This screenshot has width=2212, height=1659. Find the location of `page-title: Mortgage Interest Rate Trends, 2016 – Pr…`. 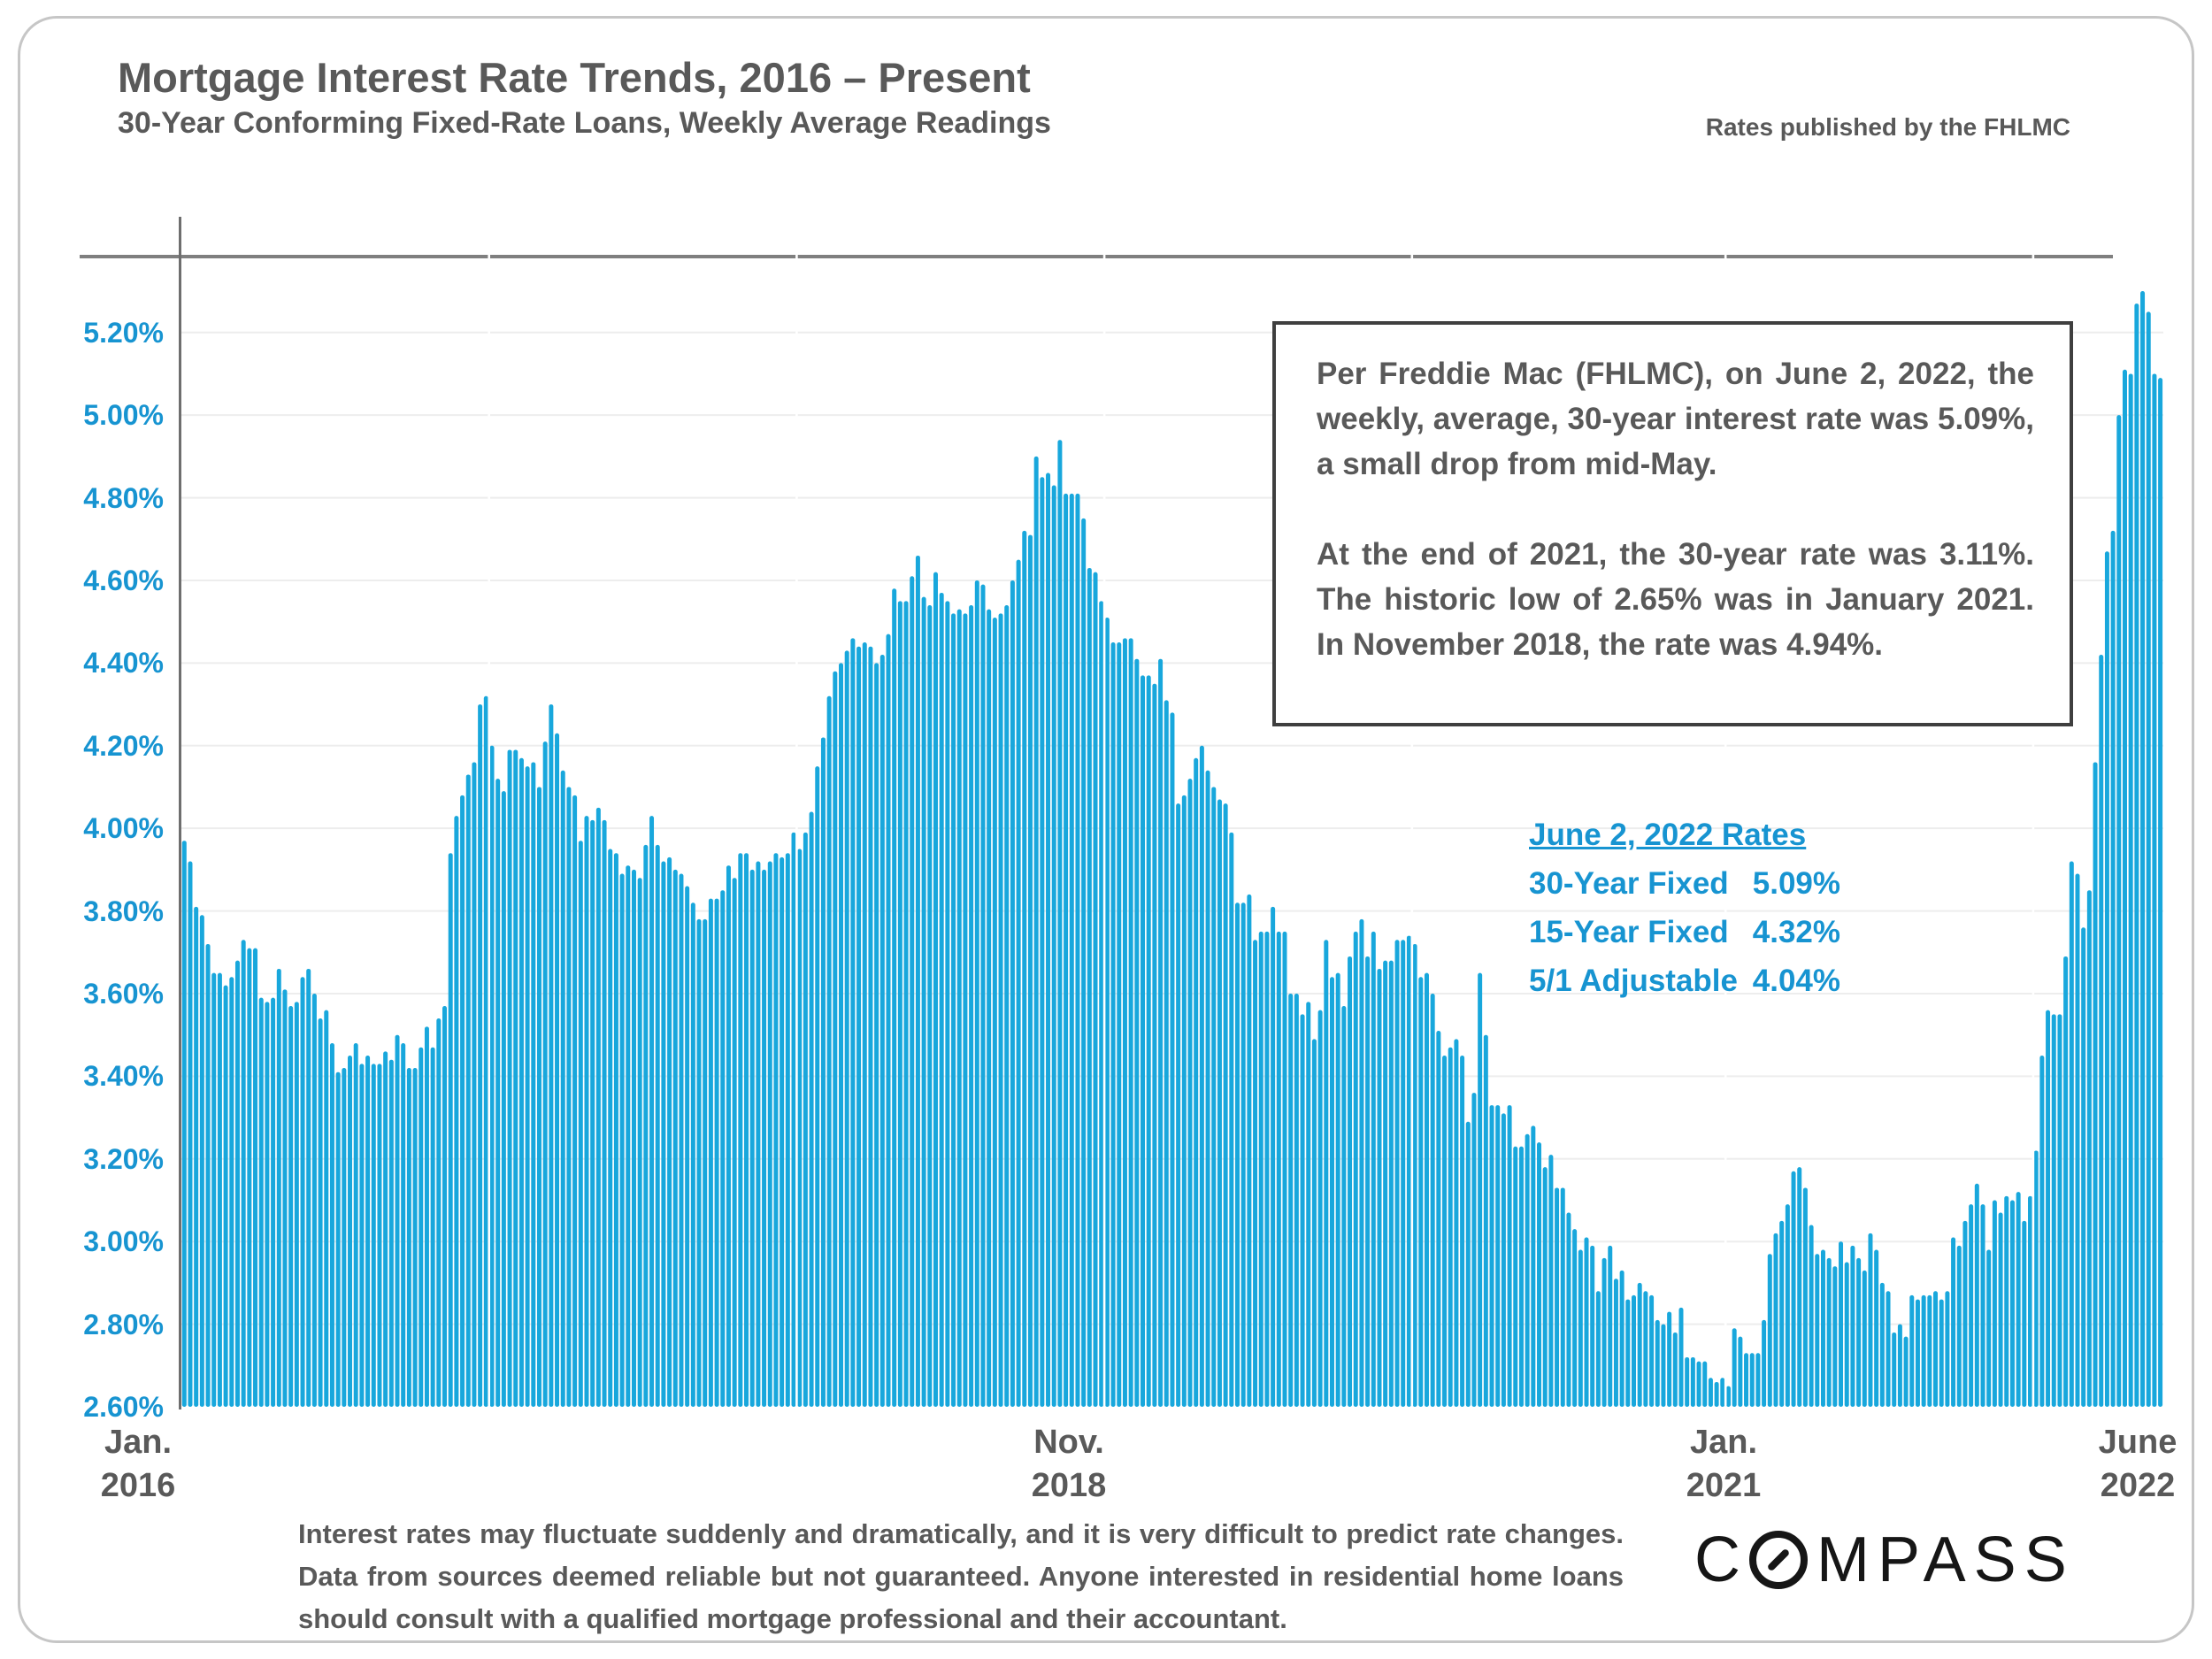

page-title: Mortgage Interest Rate Trends, 2016 – Pr… is located at coordinates (574, 78).